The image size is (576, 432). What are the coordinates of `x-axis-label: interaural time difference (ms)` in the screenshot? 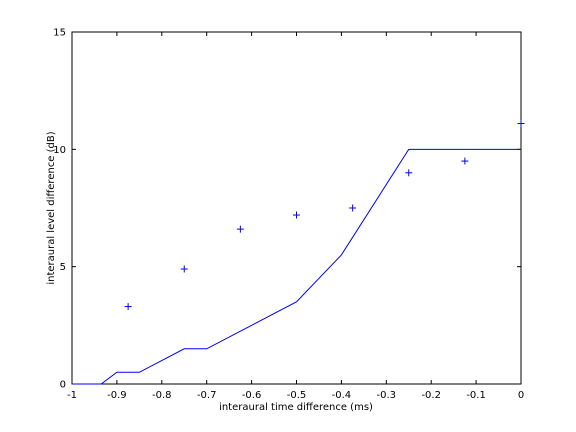 It's located at (296, 407).